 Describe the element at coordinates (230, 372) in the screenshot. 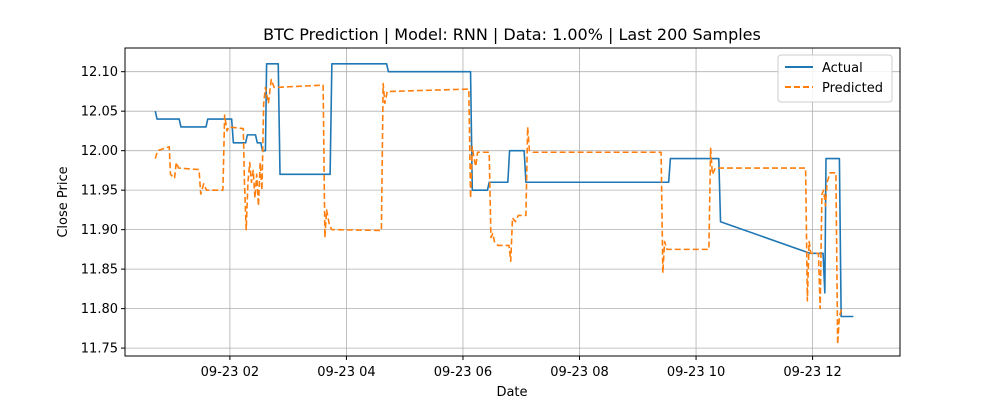

I see `x-tick-label: 09-23 02` at that location.